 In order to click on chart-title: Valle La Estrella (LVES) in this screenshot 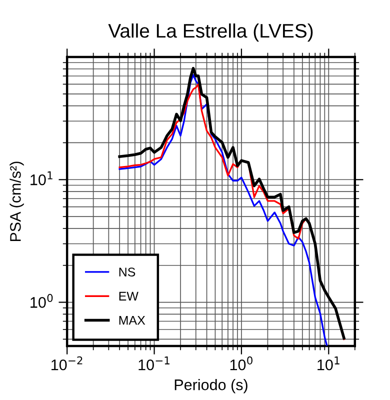, I will do `click(210, 32)`.